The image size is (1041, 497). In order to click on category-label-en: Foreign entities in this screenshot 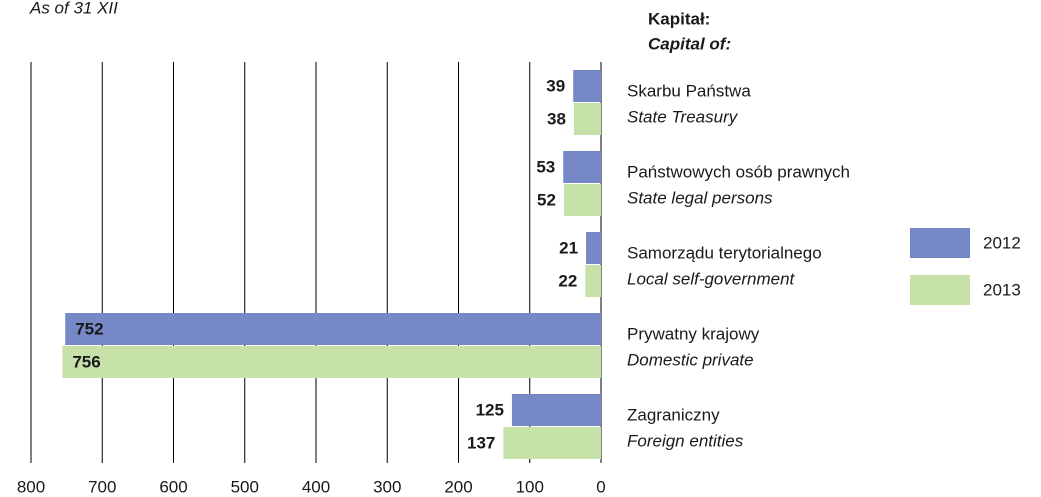, I will do `click(685, 440)`.